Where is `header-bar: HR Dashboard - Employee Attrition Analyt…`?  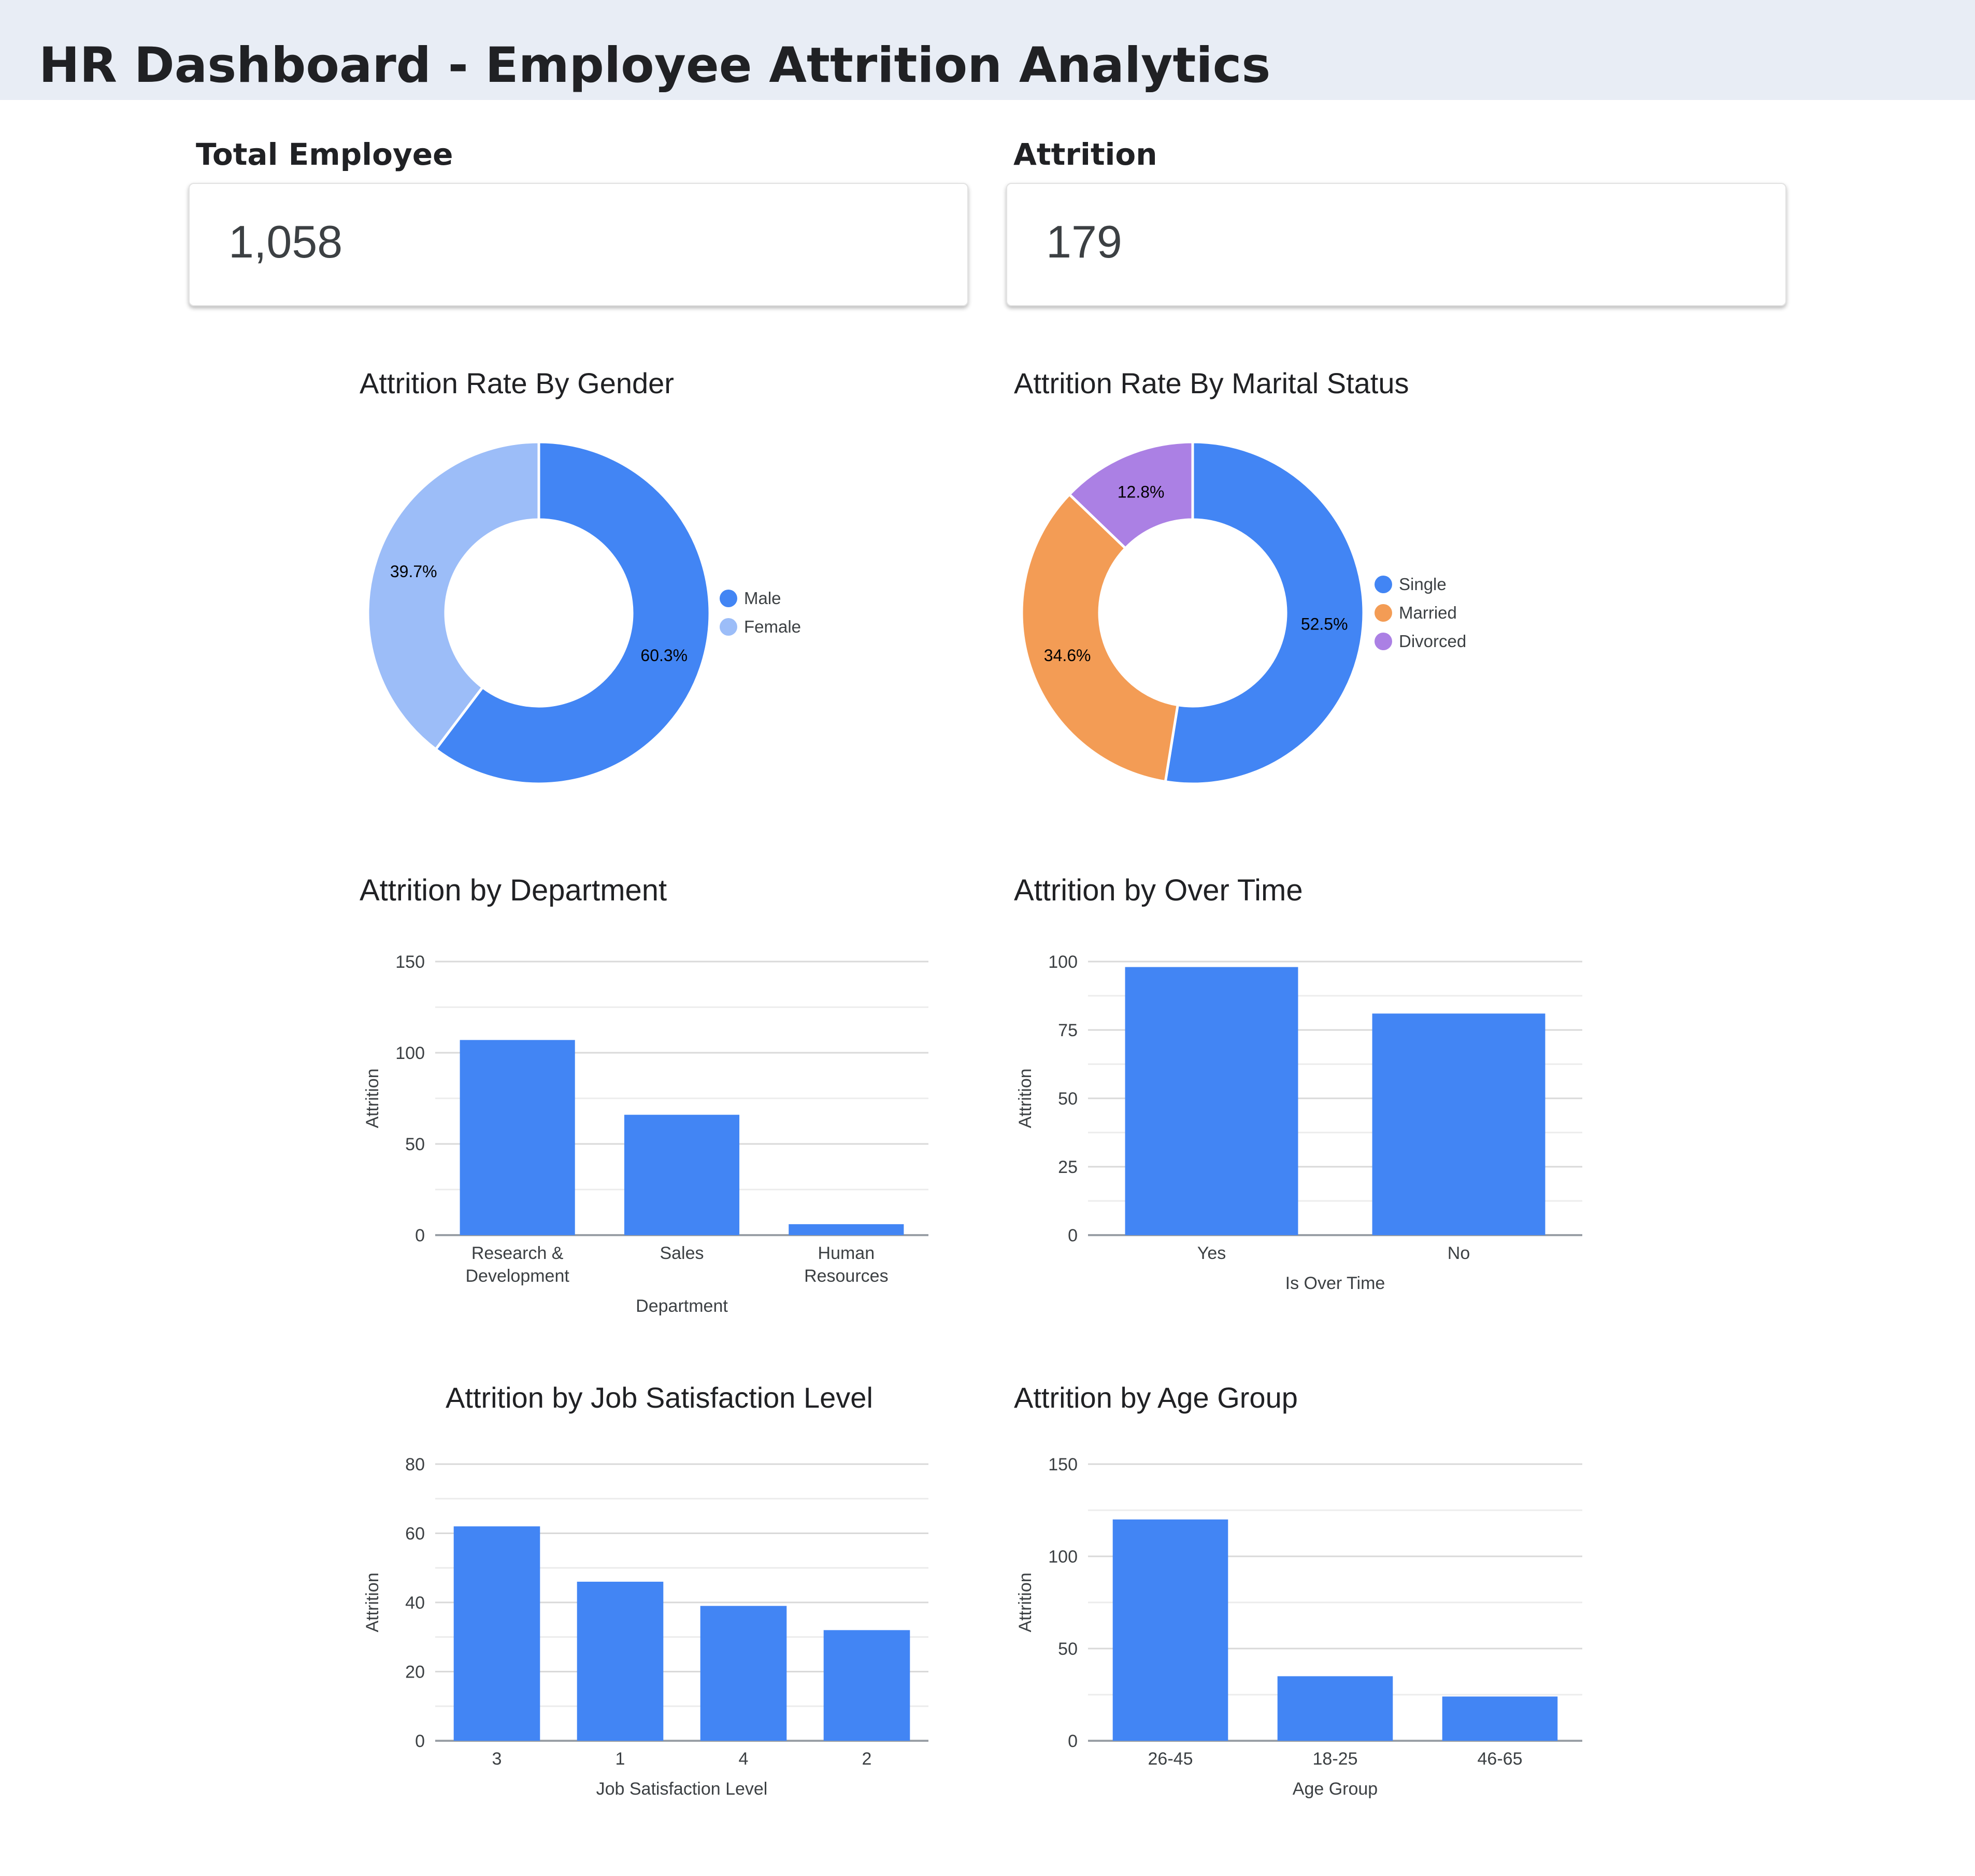
header-bar: HR Dashboard - Employee Attrition Analyt… is located at coordinates (987, 50).